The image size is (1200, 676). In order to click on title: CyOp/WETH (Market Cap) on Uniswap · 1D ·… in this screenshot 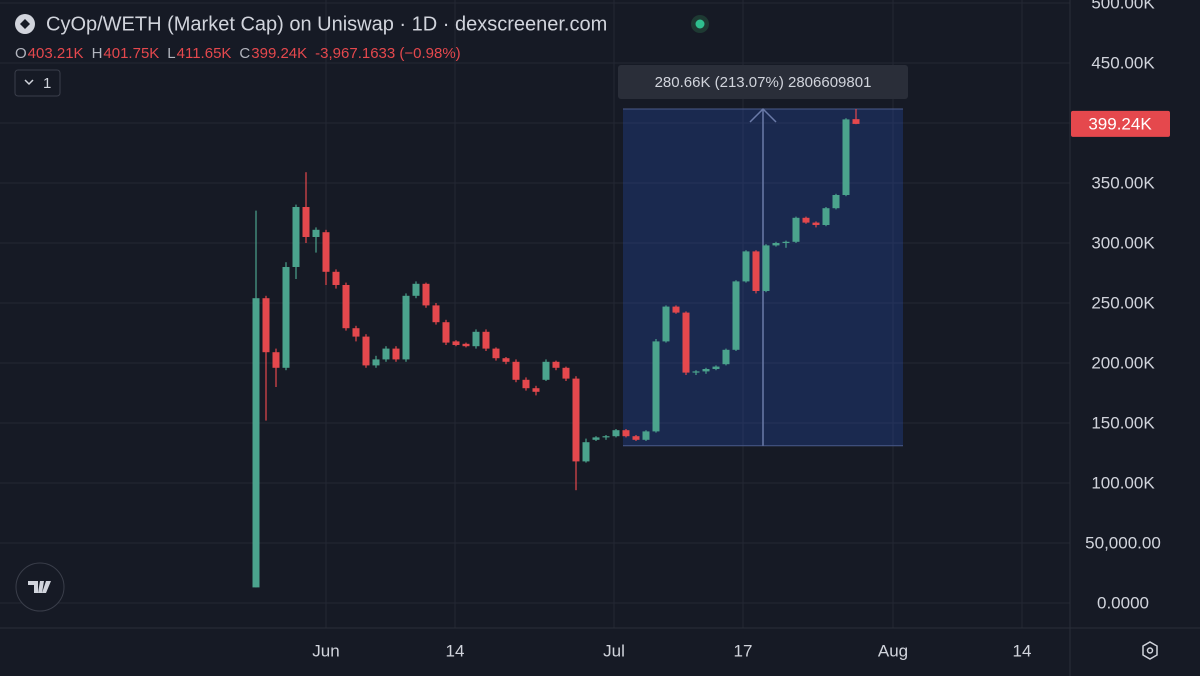, I will do `click(326, 24)`.